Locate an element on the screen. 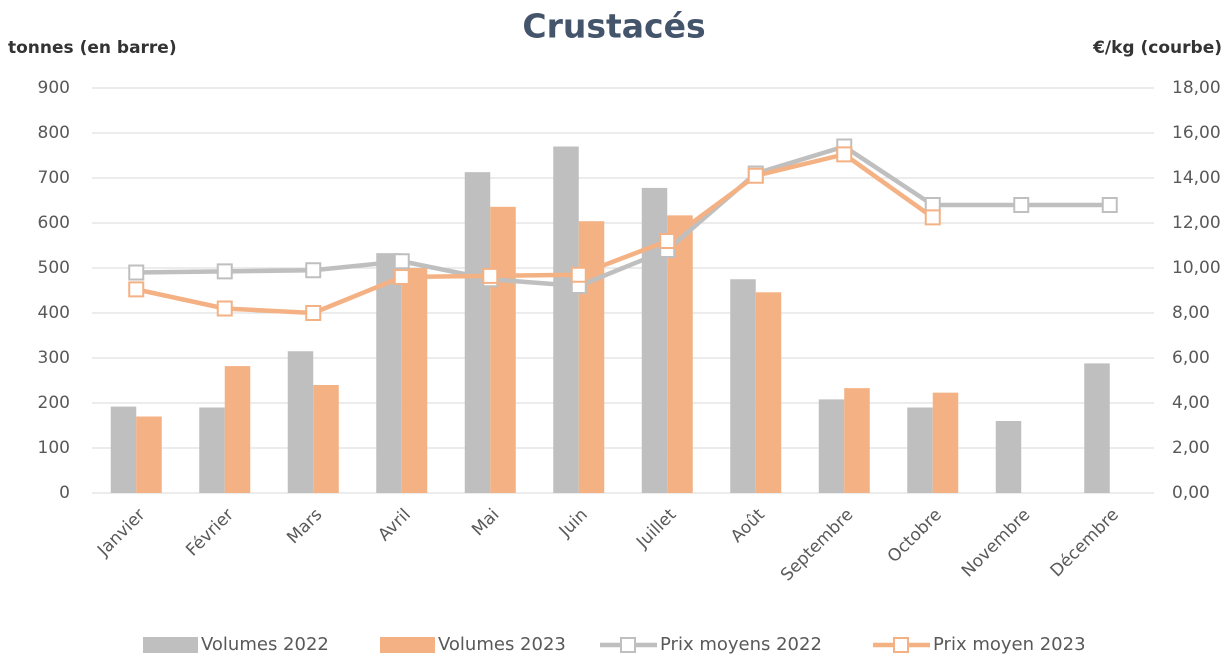 The height and width of the screenshot is (656, 1229). y-tick-label: 800 is located at coordinates (54, 133).